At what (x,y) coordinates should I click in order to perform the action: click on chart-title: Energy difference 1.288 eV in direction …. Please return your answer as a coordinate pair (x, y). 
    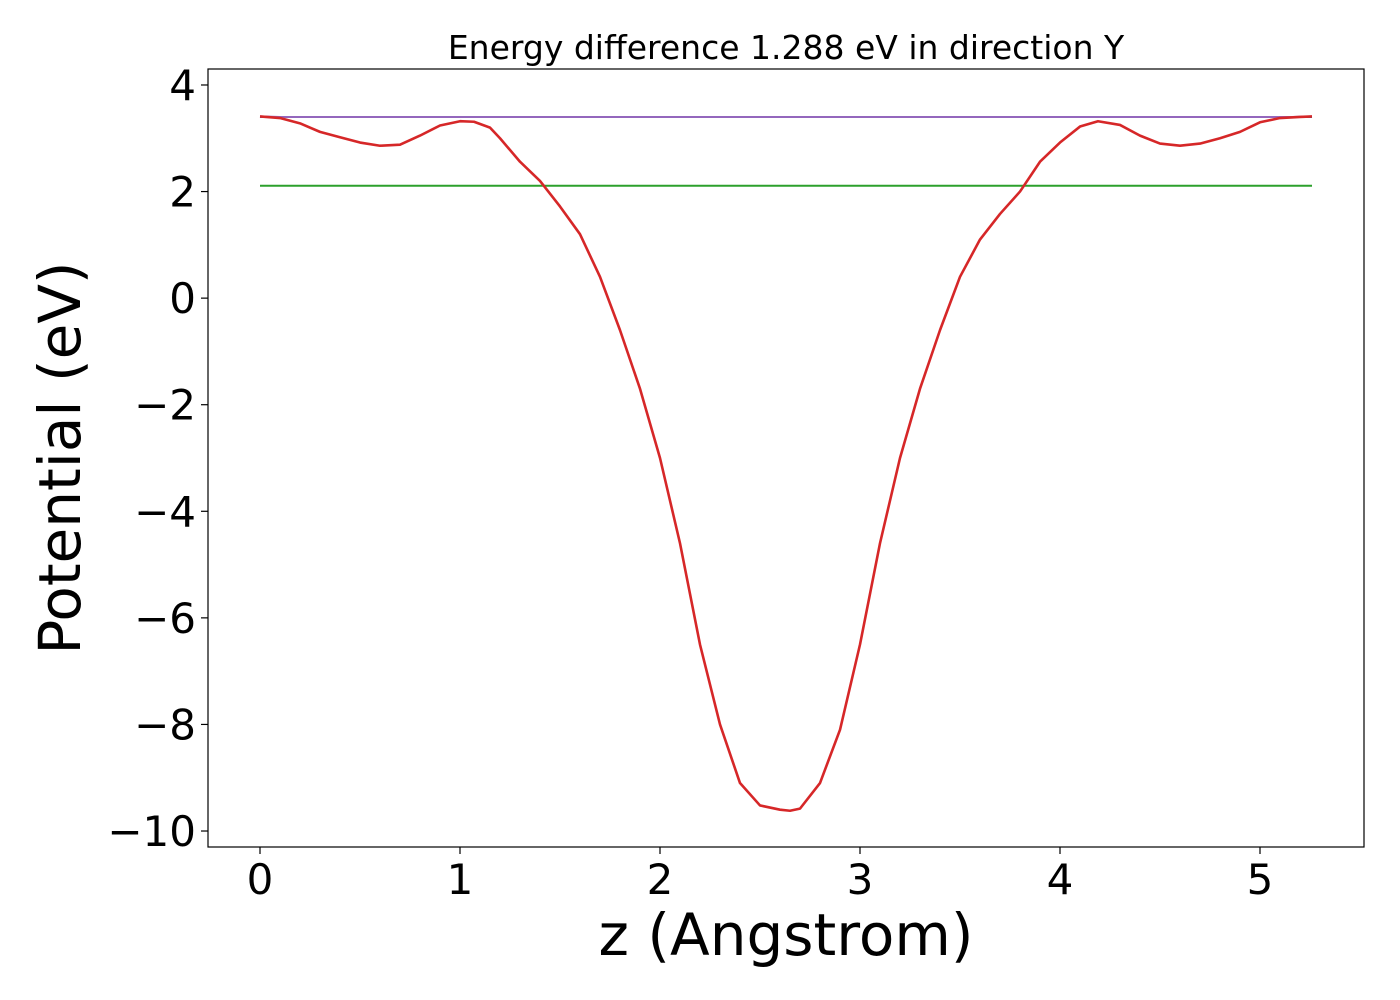
    Looking at the image, I should click on (786, 47).